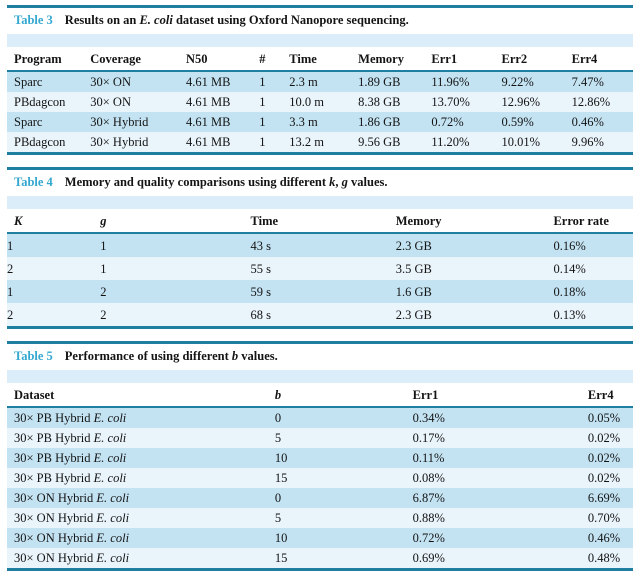 Image resolution: width=640 pixels, height=586 pixels. Describe the element at coordinates (323, 291) in the screenshot. I see `table-cell: 59 s` at that location.